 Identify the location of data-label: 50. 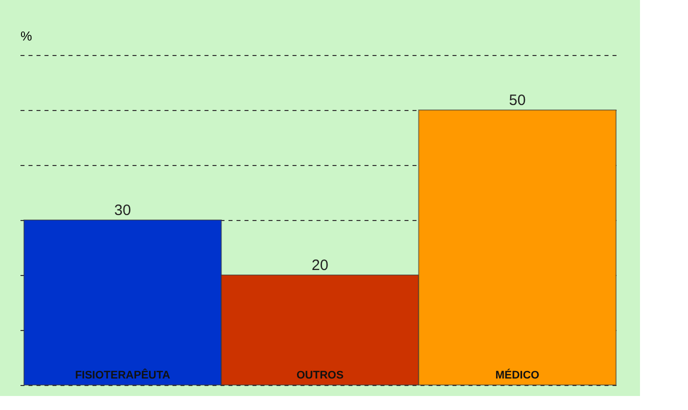
(517, 100).